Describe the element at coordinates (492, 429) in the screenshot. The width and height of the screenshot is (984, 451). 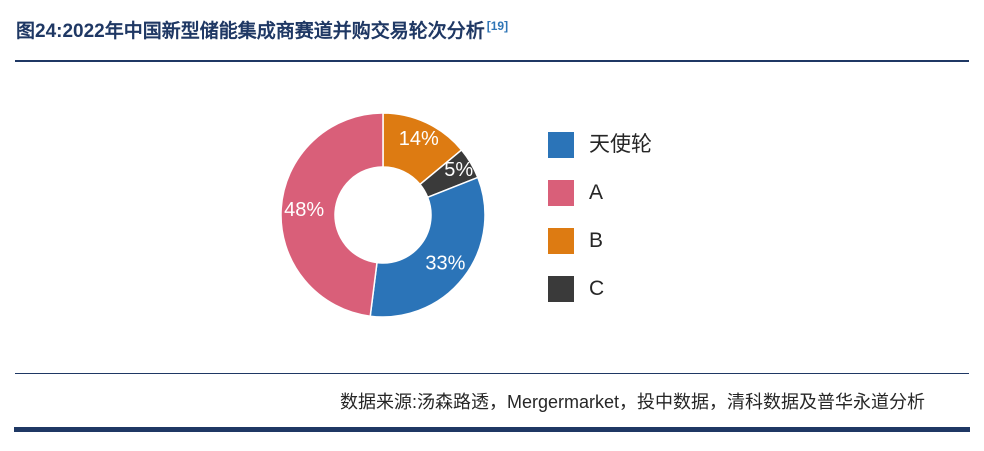
I see `bottom-bar` at that location.